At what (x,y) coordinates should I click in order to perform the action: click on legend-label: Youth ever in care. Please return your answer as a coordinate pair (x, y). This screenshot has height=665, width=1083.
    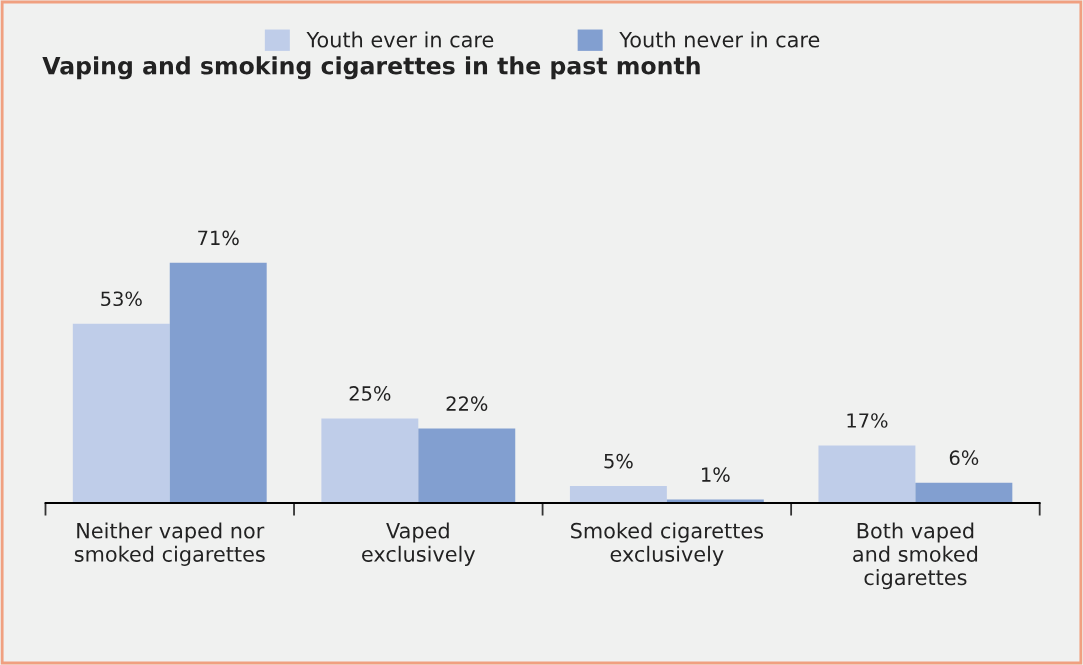
    Looking at the image, I should click on (400, 39).